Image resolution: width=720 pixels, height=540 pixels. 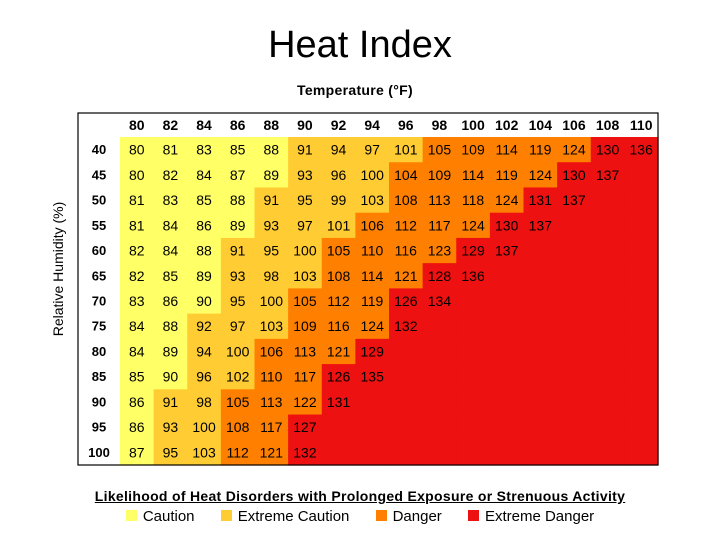 I want to click on cell-value-label: 83, so click(x=171, y=200).